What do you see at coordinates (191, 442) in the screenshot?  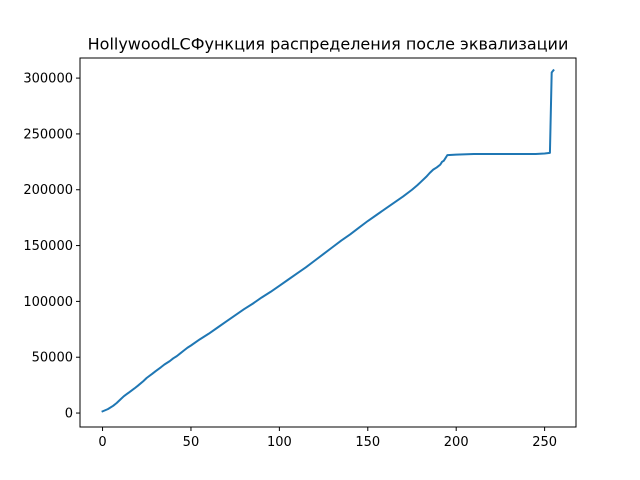 I see `x-tick-label: 50` at bounding box center [191, 442].